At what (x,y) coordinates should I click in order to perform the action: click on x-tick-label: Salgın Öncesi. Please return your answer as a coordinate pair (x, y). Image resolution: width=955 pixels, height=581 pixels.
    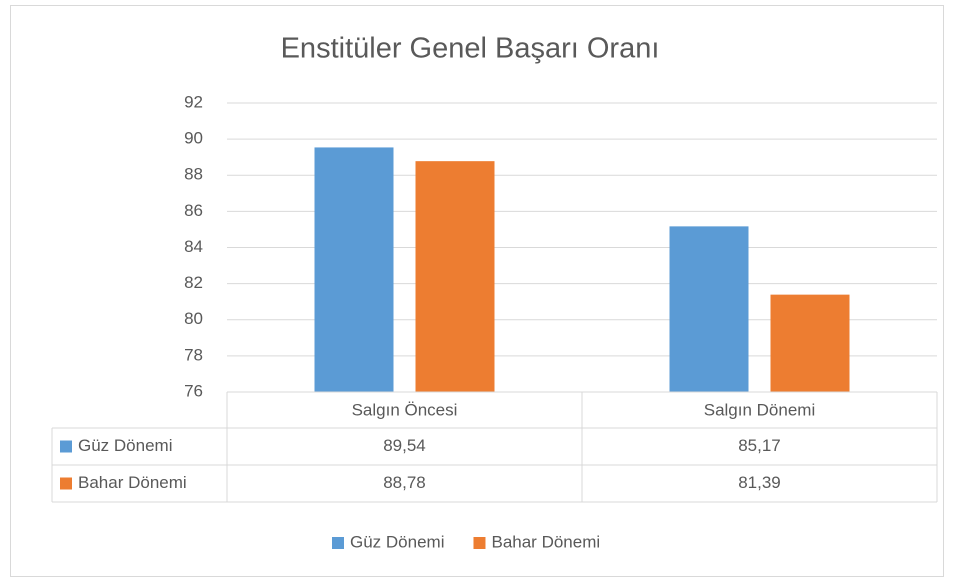
    Looking at the image, I should click on (405, 409).